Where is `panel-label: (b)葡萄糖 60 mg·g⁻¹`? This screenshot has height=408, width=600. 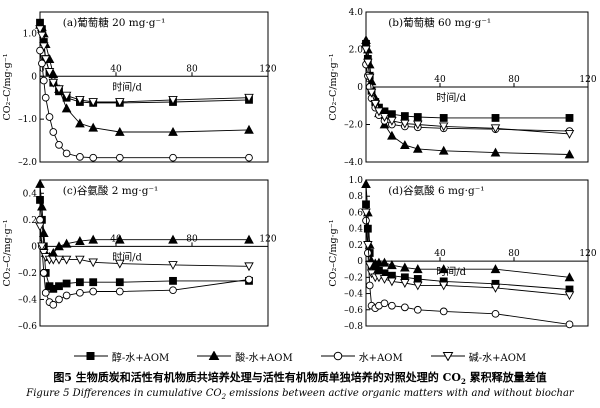
panel-label: (b)葡萄糖 60 mg·g⁻¹ is located at coordinates (439, 22).